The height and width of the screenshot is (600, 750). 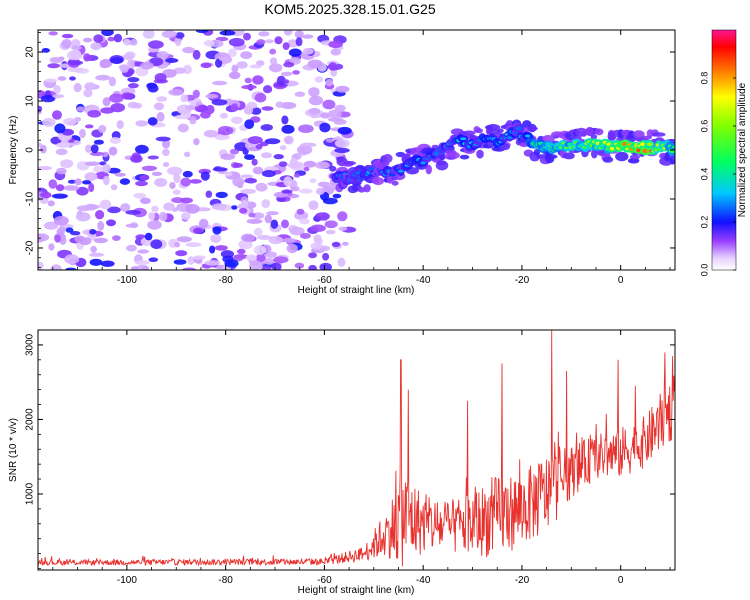 I want to click on colorbar-label: Normalized spectral amplitude, so click(x=742, y=149).